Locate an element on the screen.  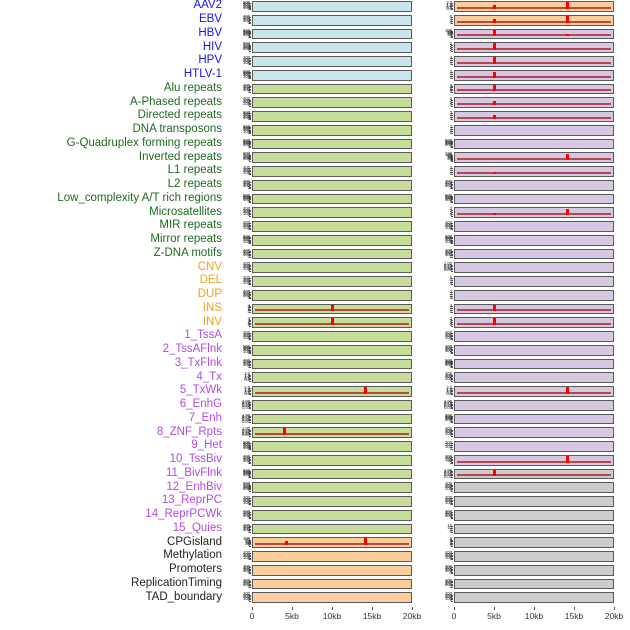
y-tick-label: 3 is located at coordinates (451, 209).